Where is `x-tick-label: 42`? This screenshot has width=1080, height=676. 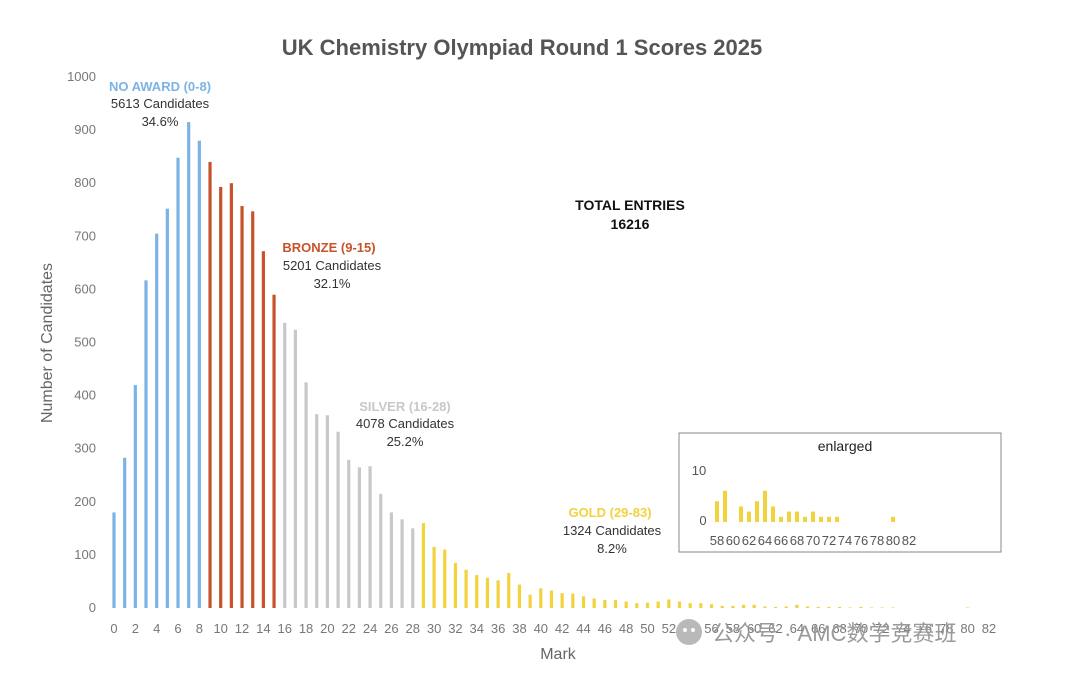
x-tick-label: 42 is located at coordinates (562, 628).